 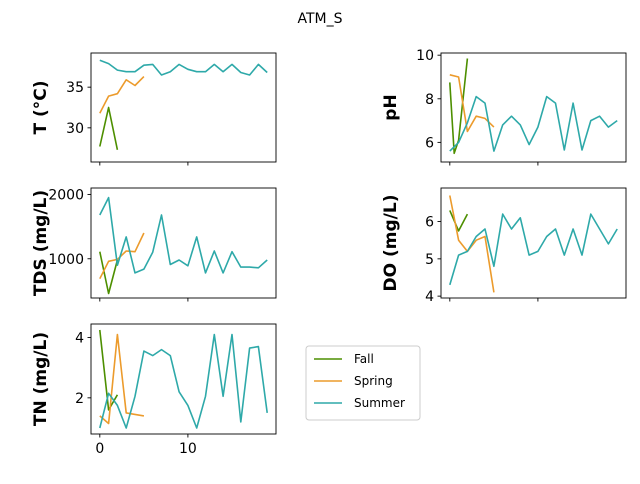 What do you see at coordinates (41, 107) in the screenshot?
I see `y-axis-label-temp: T (°C)` at bounding box center [41, 107].